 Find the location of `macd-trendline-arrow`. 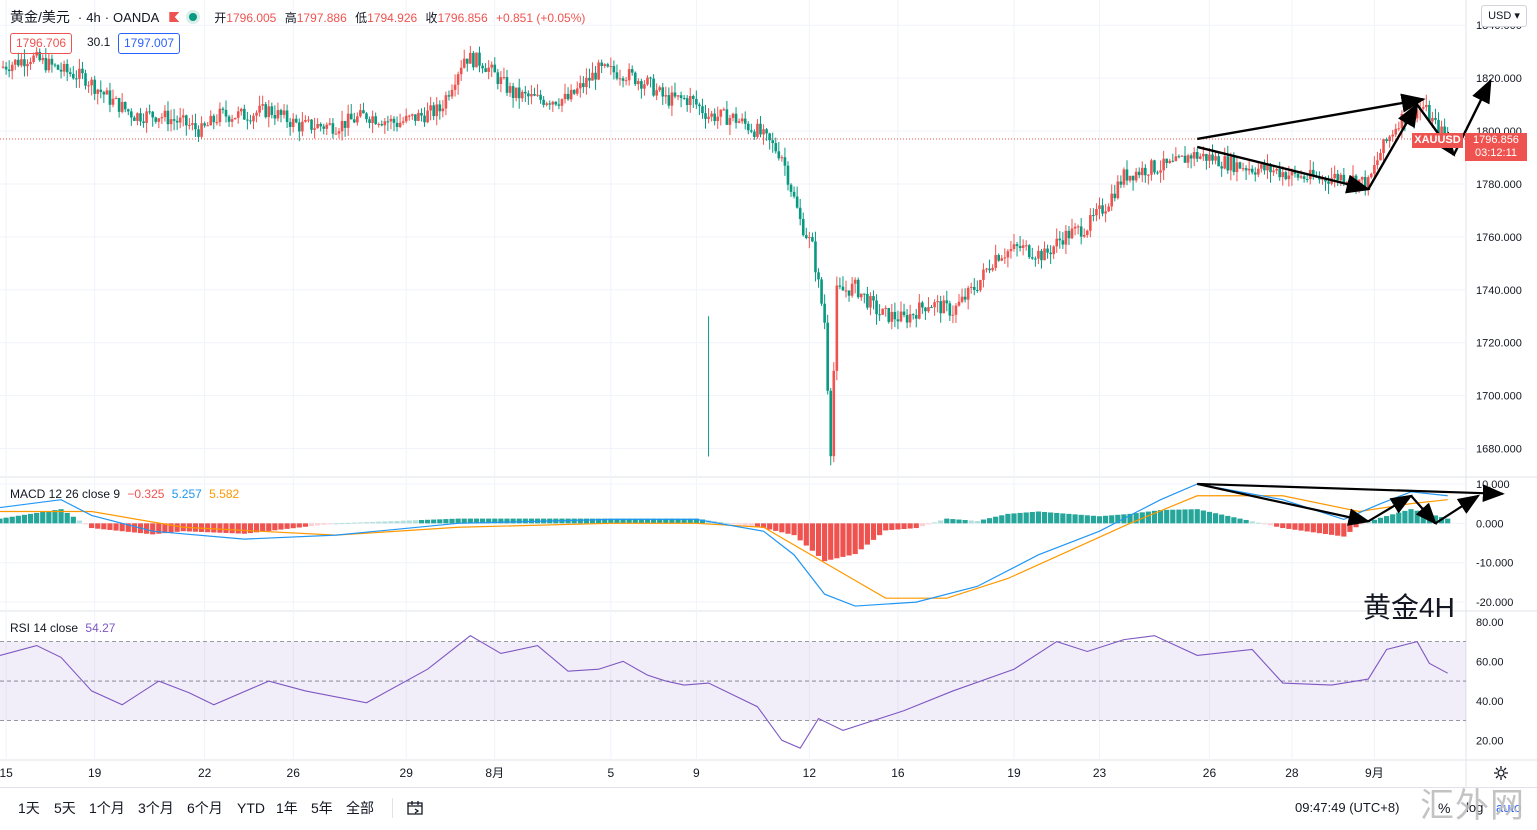

macd-trendline-arrow is located at coordinates (1423, 510).